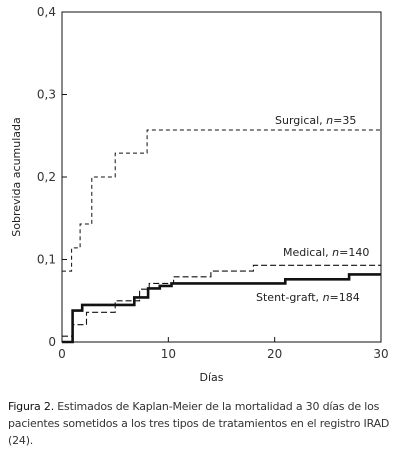 The height and width of the screenshot is (449, 404). I want to click on series-label-medical: Medical, n=140, so click(326, 252).